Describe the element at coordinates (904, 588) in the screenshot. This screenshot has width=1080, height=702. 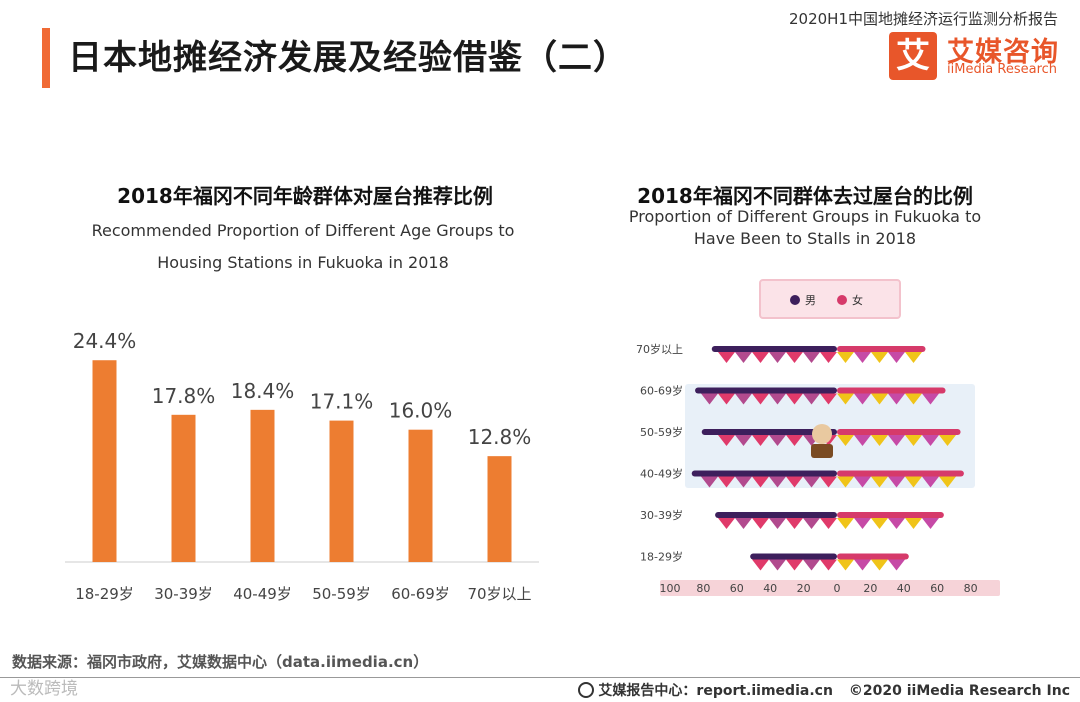
I see `axis-tick: 40` at that location.